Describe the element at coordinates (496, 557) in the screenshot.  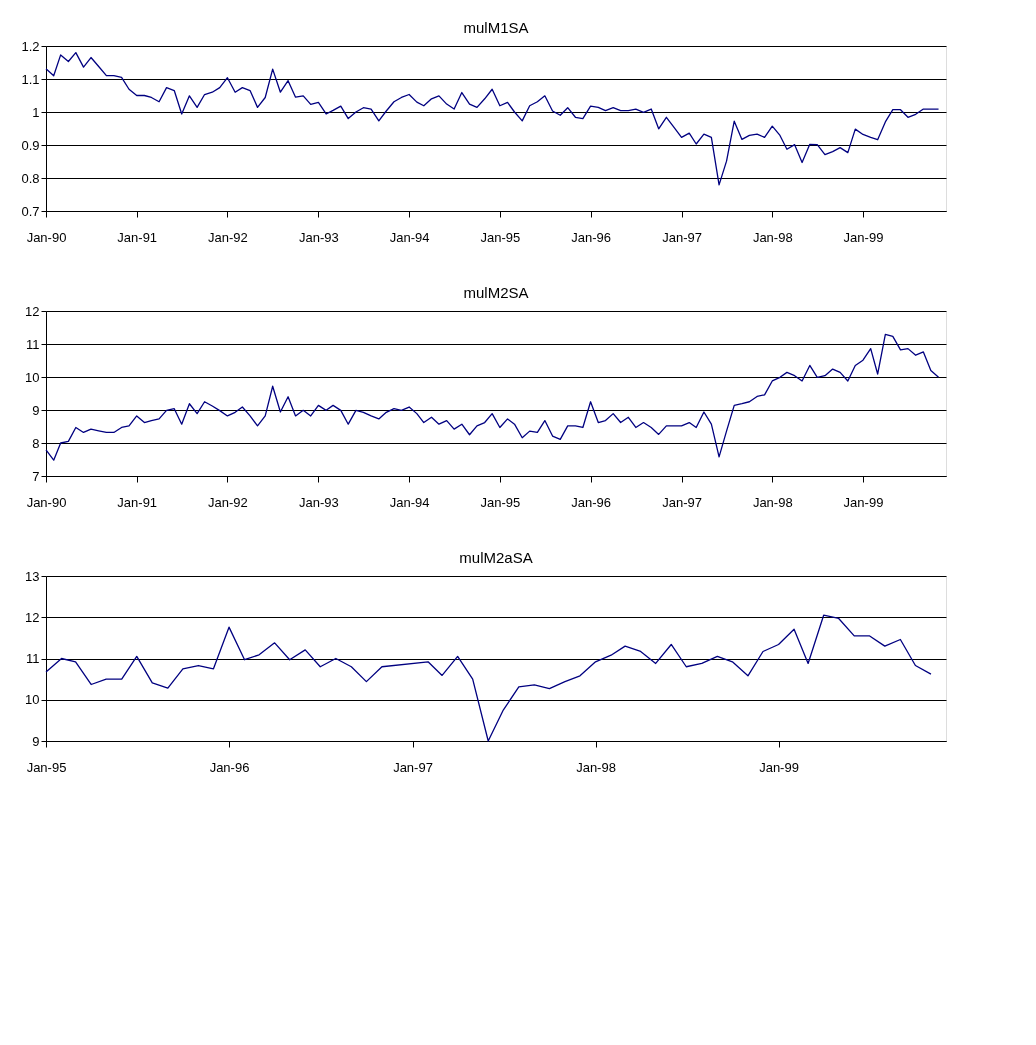
I see `chart-title: mulM2aSA` at that location.